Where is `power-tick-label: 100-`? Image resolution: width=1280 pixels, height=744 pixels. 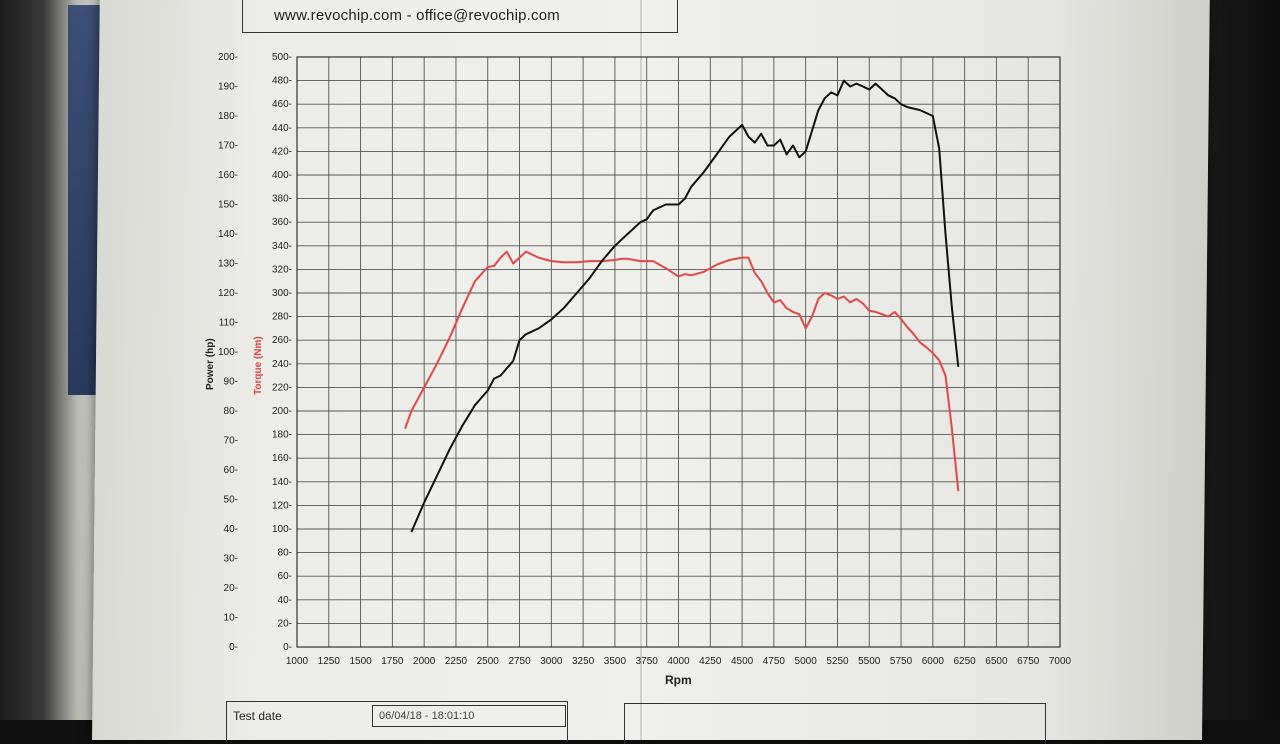
power-tick-label: 100- is located at coordinates (228, 352).